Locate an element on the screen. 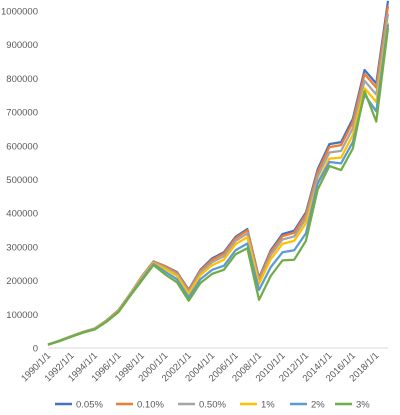 Image resolution: width=400 pixels, height=415 pixels. y-tick-label: 300000 is located at coordinates (22, 247).